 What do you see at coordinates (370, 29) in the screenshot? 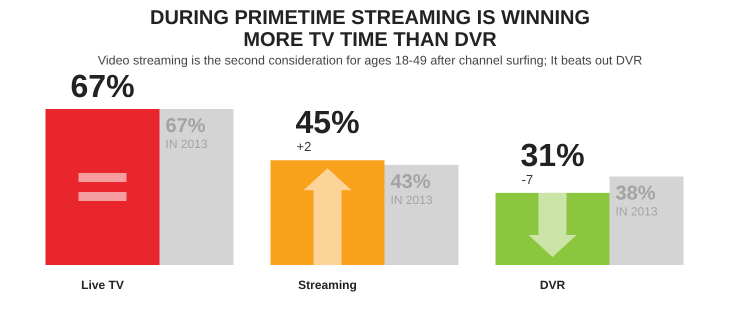
I see `chart-title: DURING PRIMETIME STREAMING IS WINNING MORE TV TIME THAN DVR` at bounding box center [370, 29].